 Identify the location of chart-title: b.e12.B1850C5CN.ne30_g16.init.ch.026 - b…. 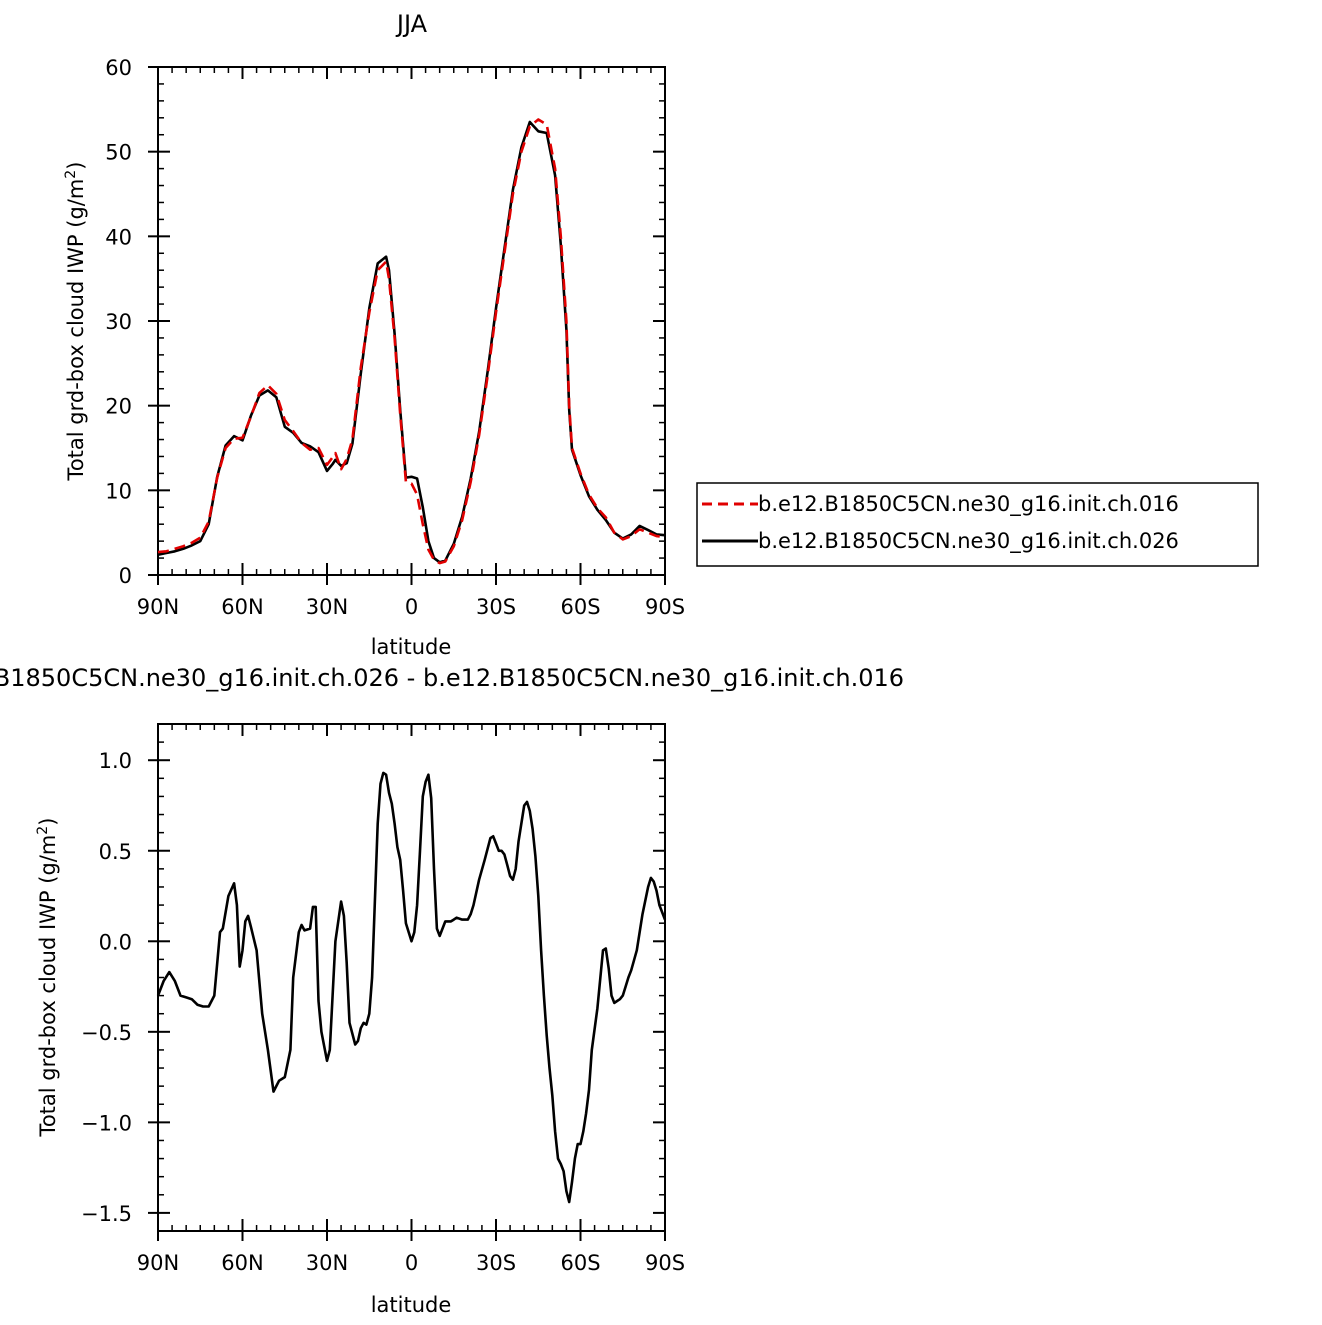
(452, 678).